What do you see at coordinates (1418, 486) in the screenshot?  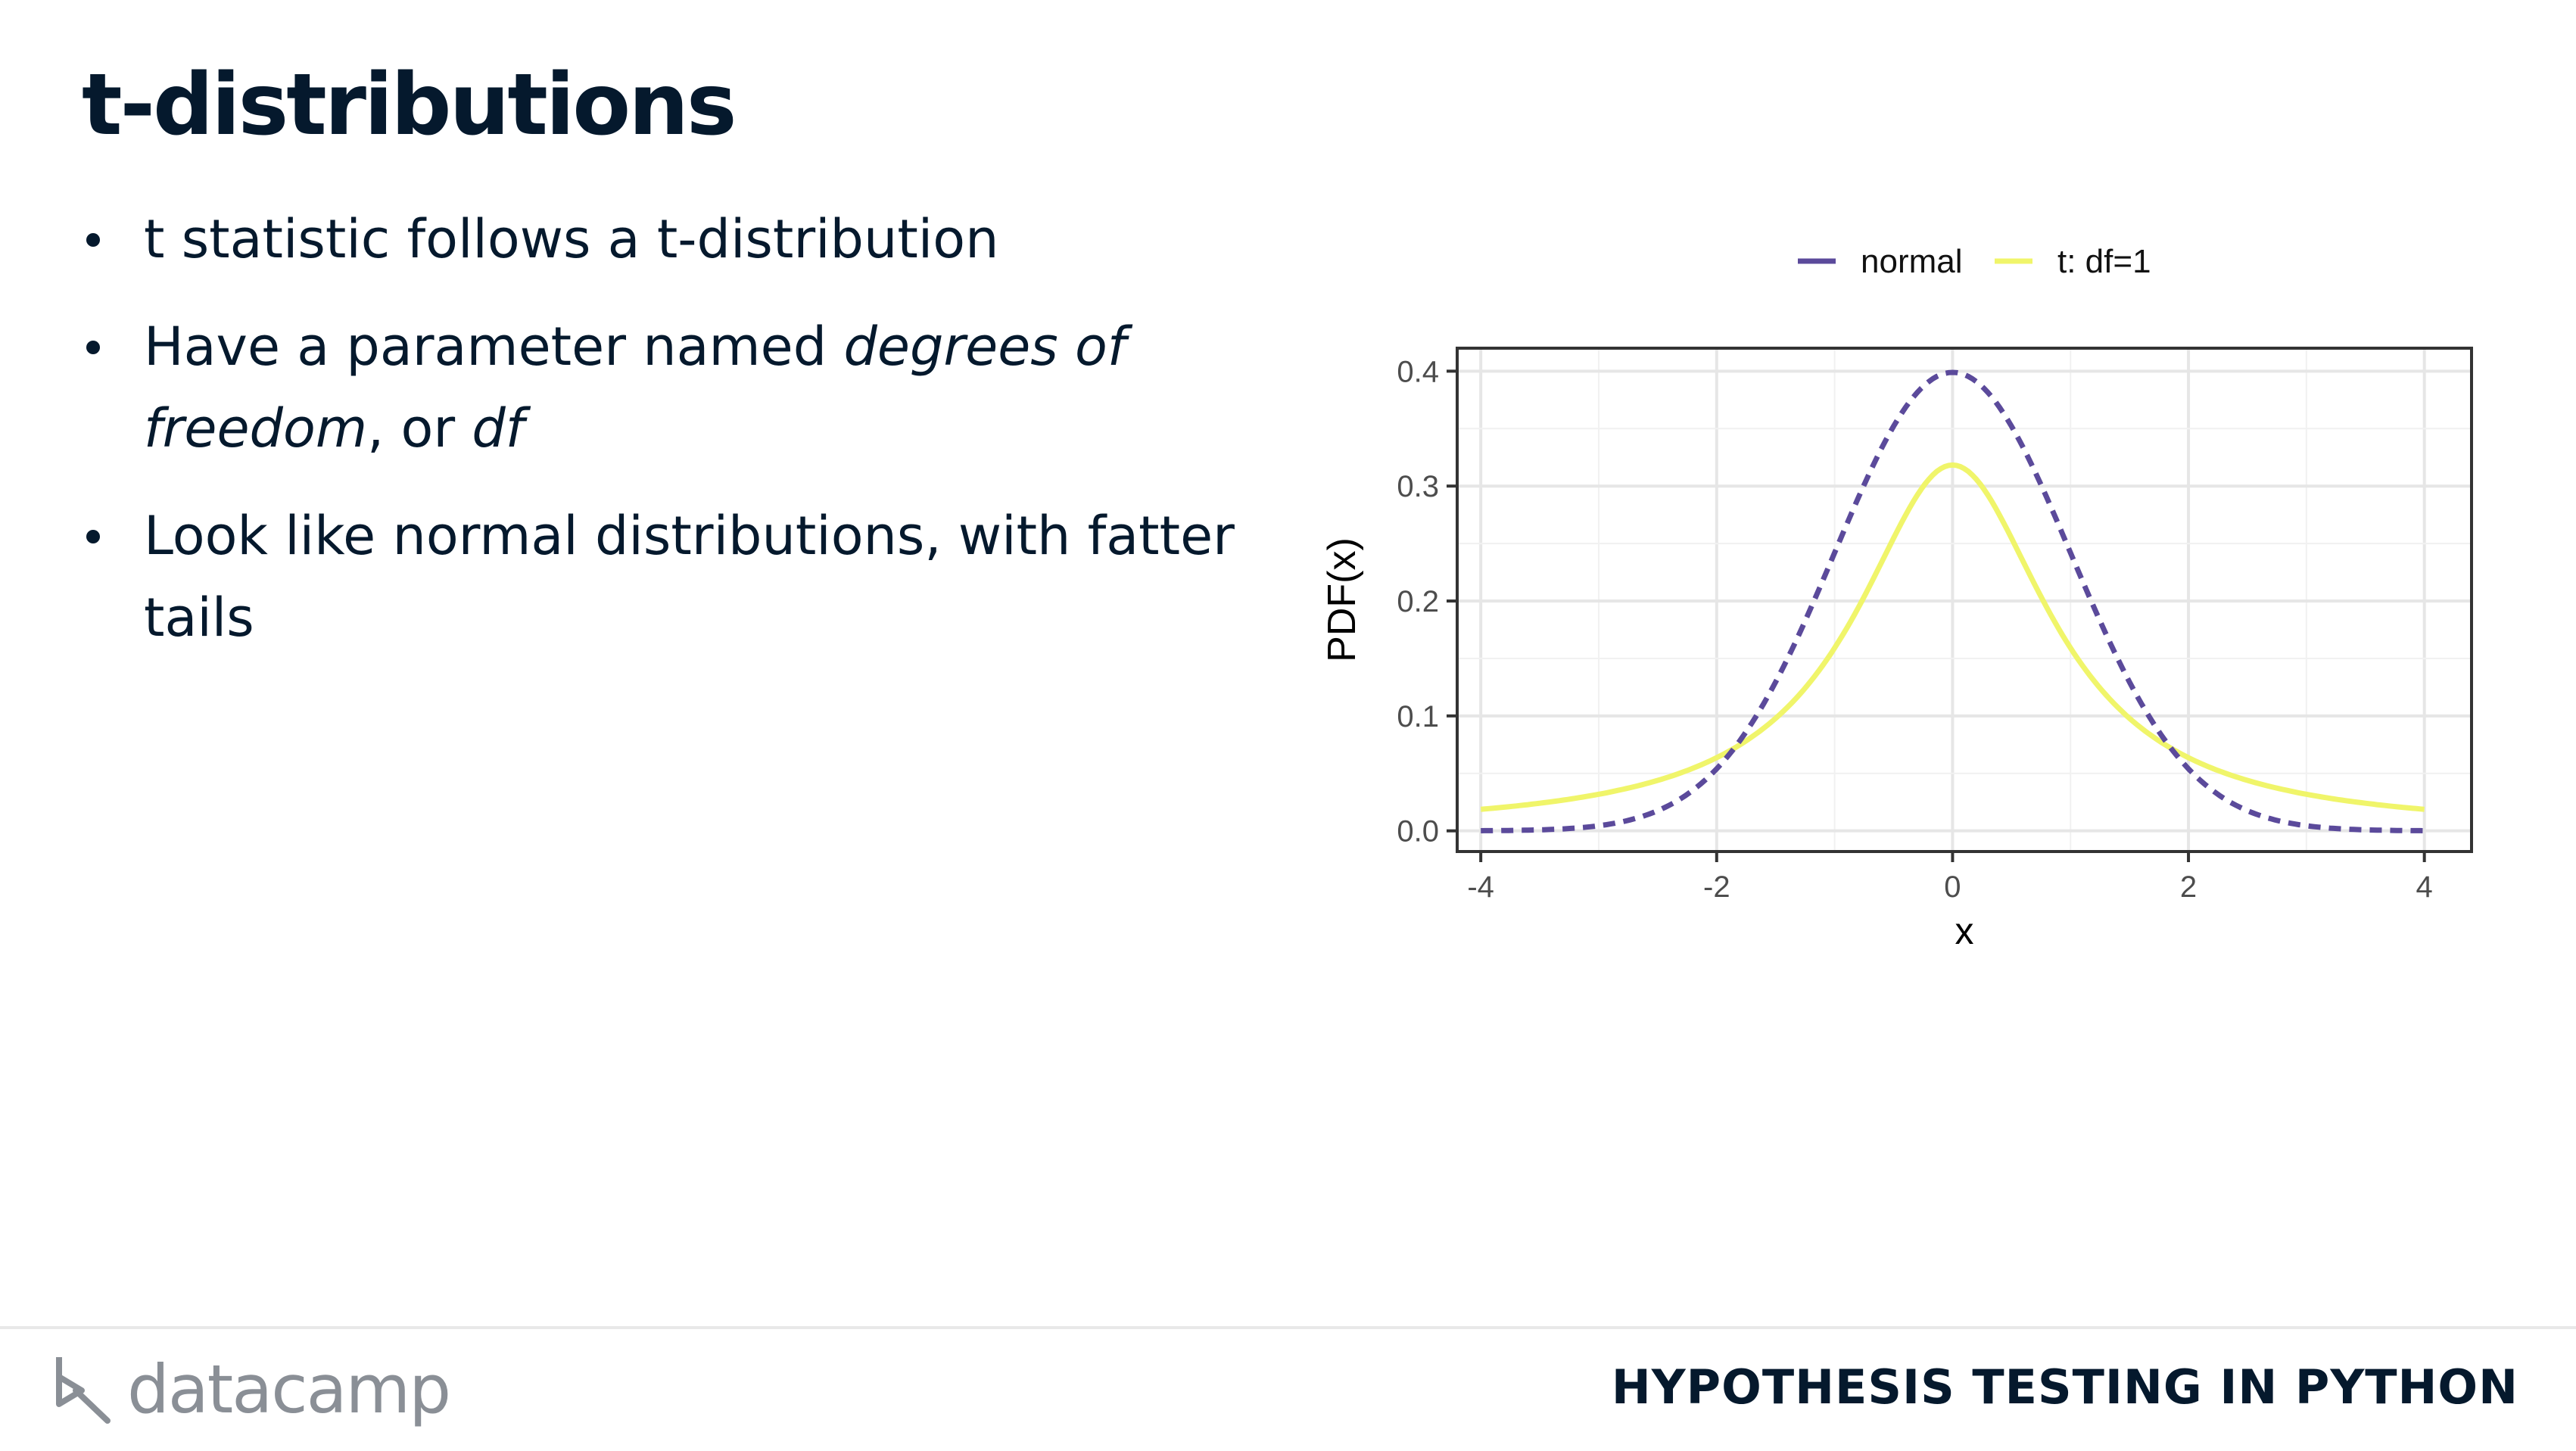 I see `y-tick-label: 0.3` at bounding box center [1418, 486].